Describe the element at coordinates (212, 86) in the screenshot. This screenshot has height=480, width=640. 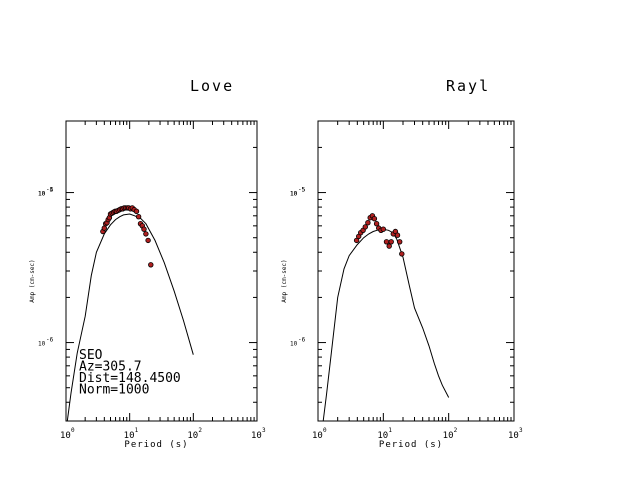
I see `panel-title: Love` at that location.